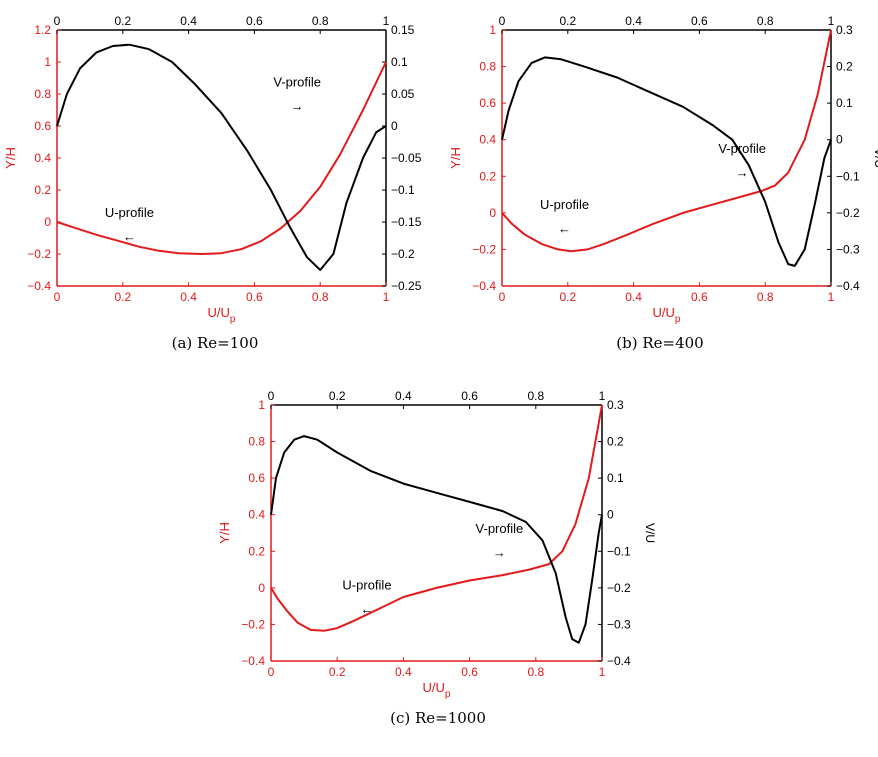  Describe the element at coordinates (42, 30) in the screenshot. I see `y-tick-label: 1.2` at that location.